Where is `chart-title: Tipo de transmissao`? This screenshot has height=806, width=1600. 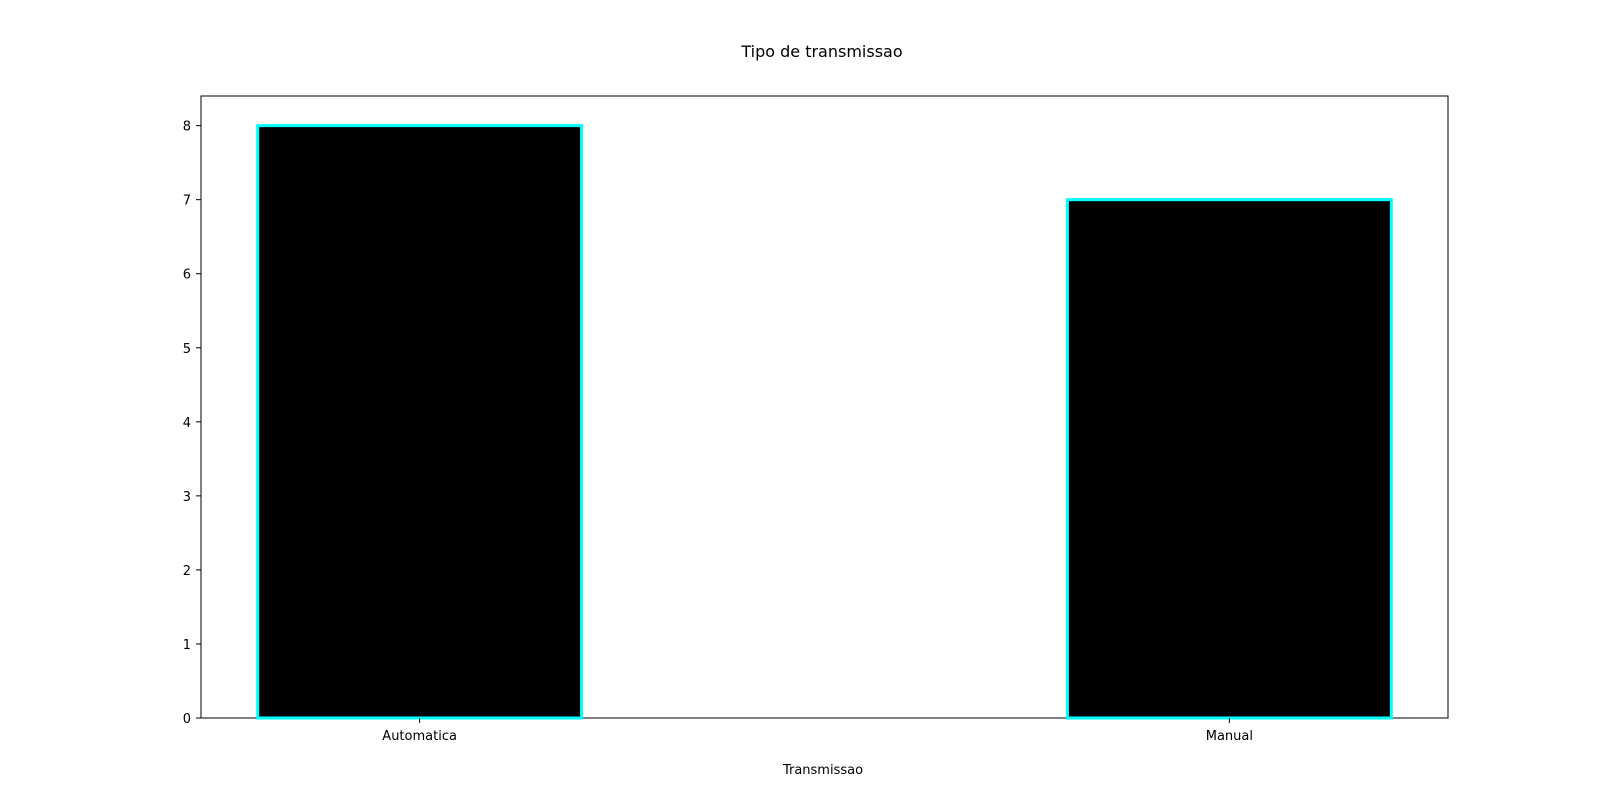 chart-title: Tipo de transmissao is located at coordinates (821, 51).